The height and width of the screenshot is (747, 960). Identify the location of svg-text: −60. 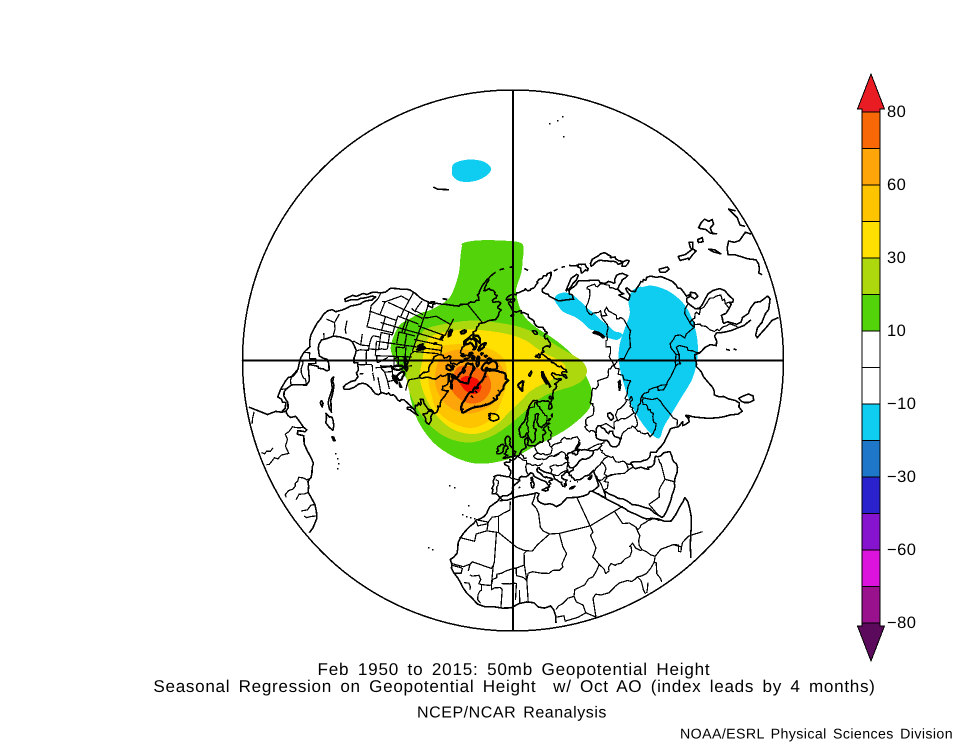
(902, 550).